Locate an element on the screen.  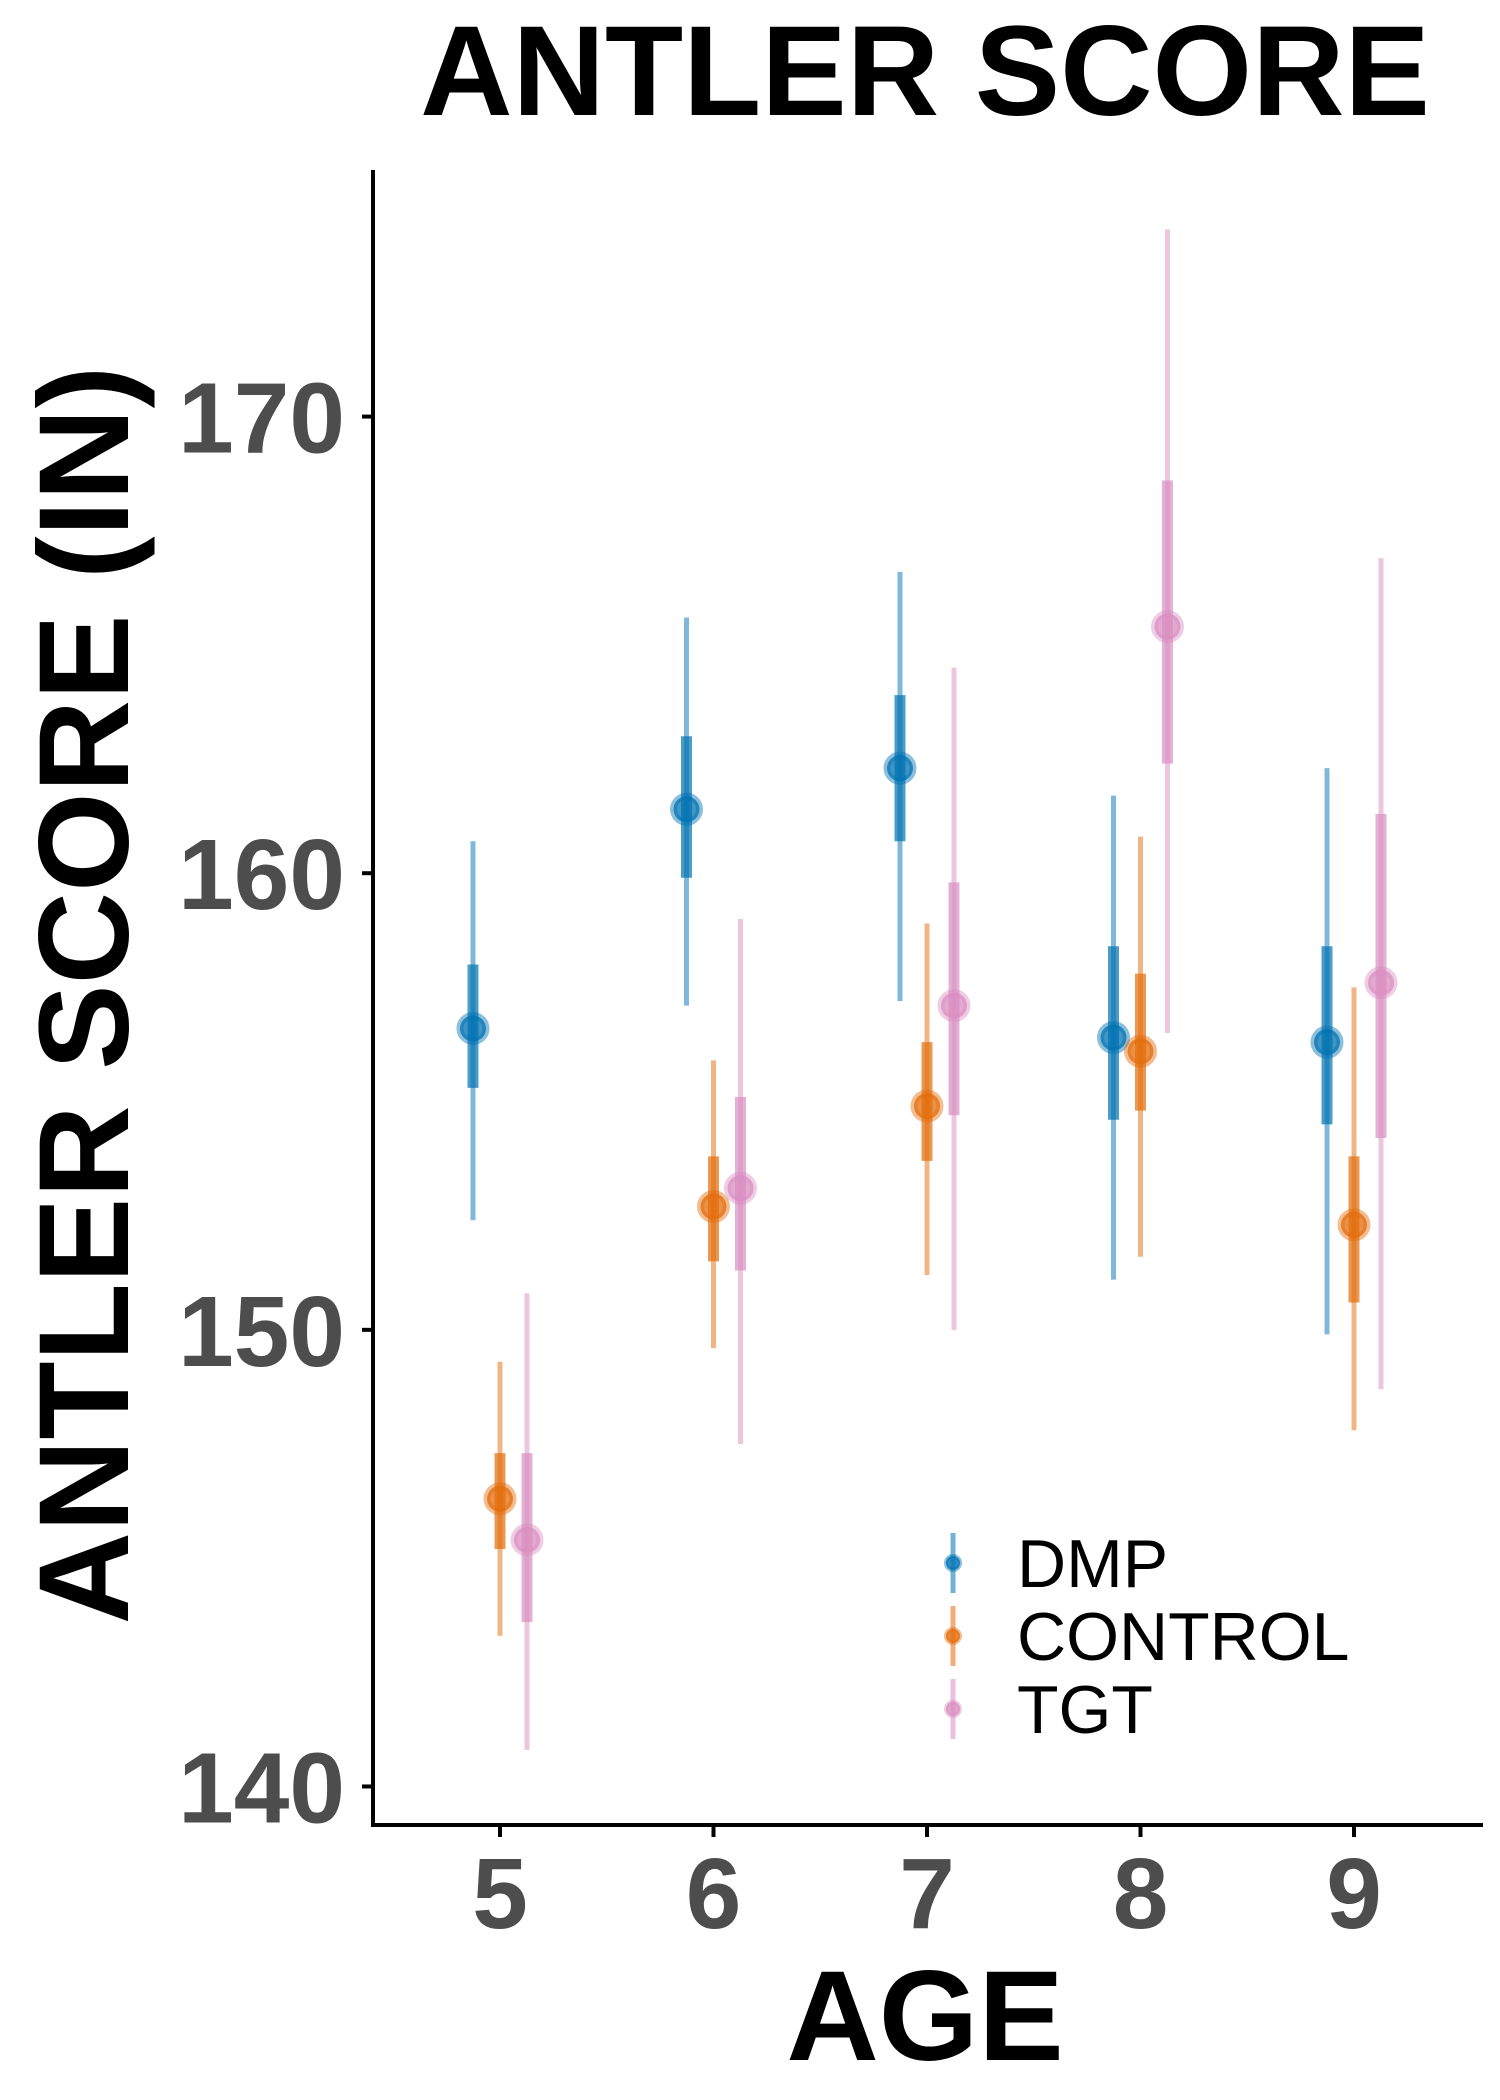
y-tick-label-170: 170 is located at coordinates (261, 419).